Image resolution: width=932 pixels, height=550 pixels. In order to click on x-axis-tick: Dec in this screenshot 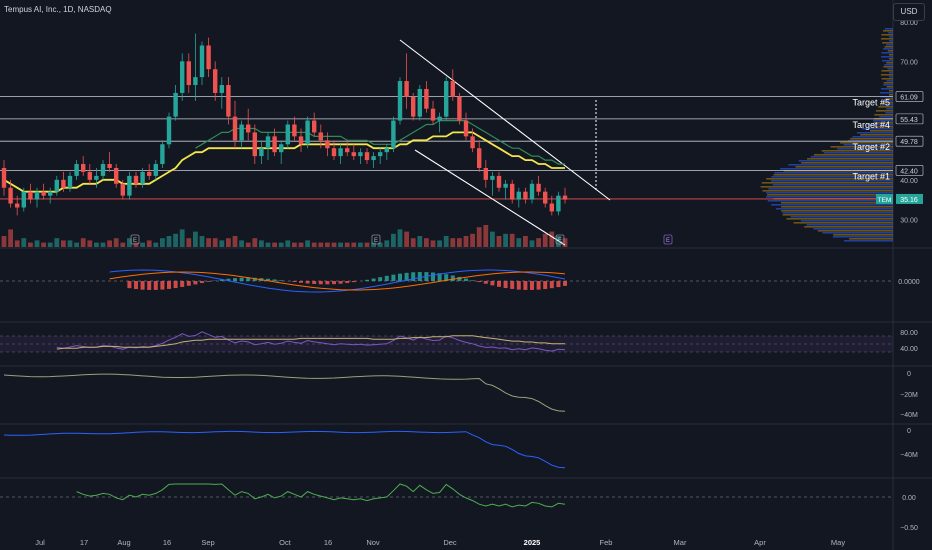, I will do `click(450, 542)`.